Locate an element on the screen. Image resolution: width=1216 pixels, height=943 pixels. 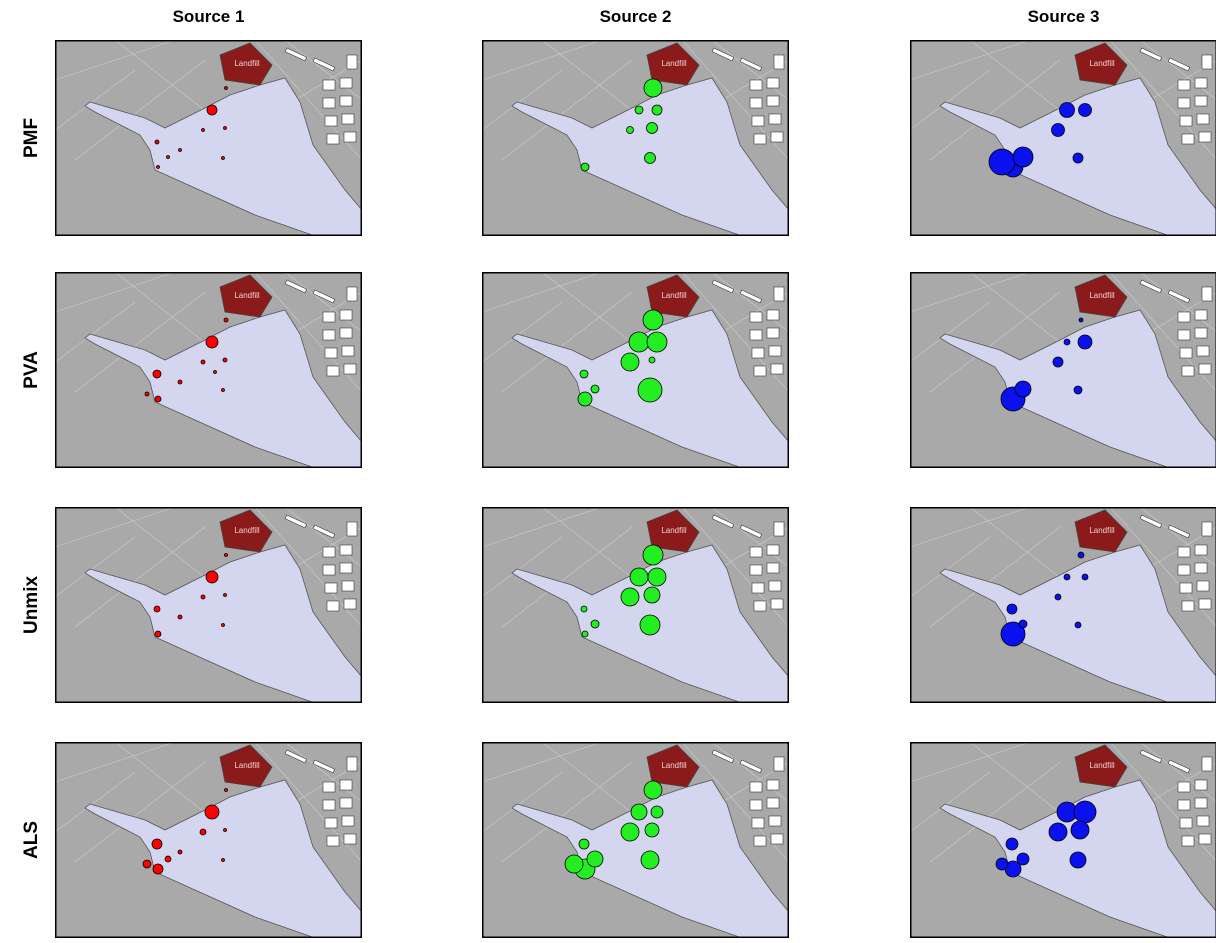
row-label: Unmix is located at coordinates (31, 605).